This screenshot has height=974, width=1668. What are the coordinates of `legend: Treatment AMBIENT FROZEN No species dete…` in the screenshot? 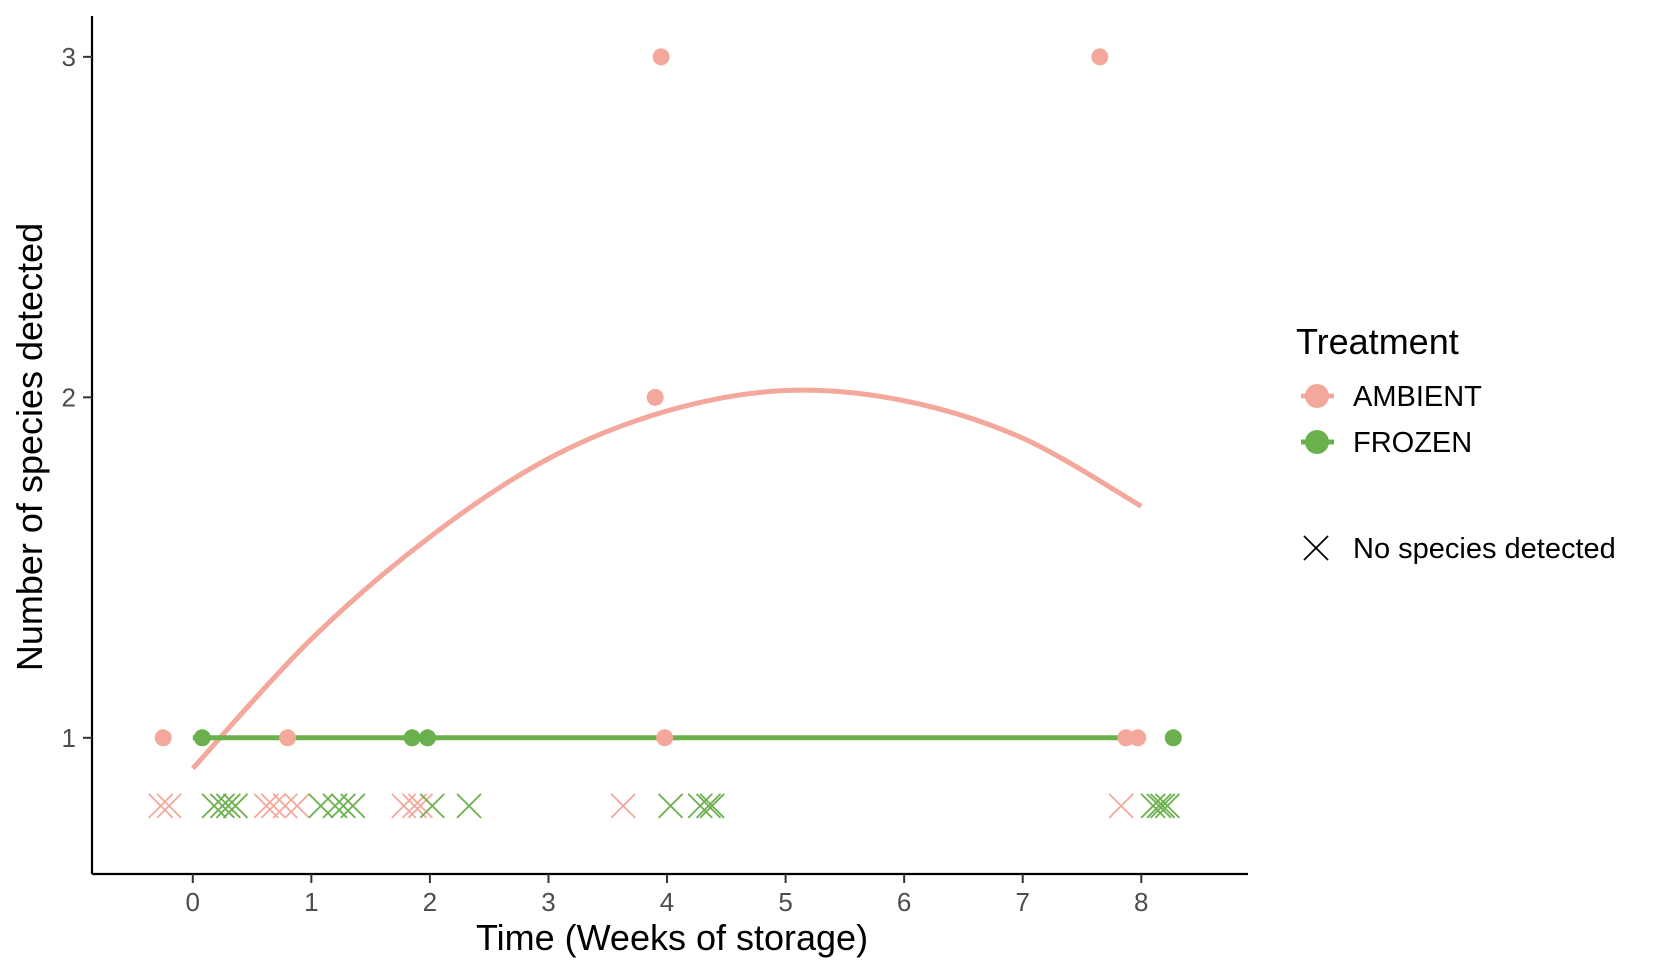 It's located at (1456, 443).